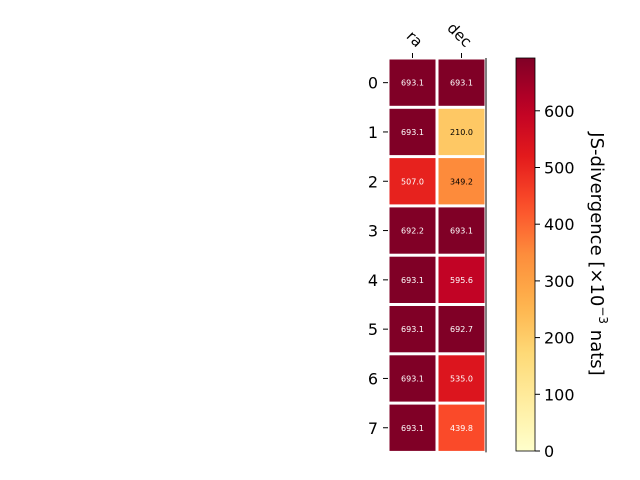 Image resolution: width=640 pixels, height=480 pixels. What do you see at coordinates (559, 281) in the screenshot?
I see `colorbar-tick-label: 300` at bounding box center [559, 281].